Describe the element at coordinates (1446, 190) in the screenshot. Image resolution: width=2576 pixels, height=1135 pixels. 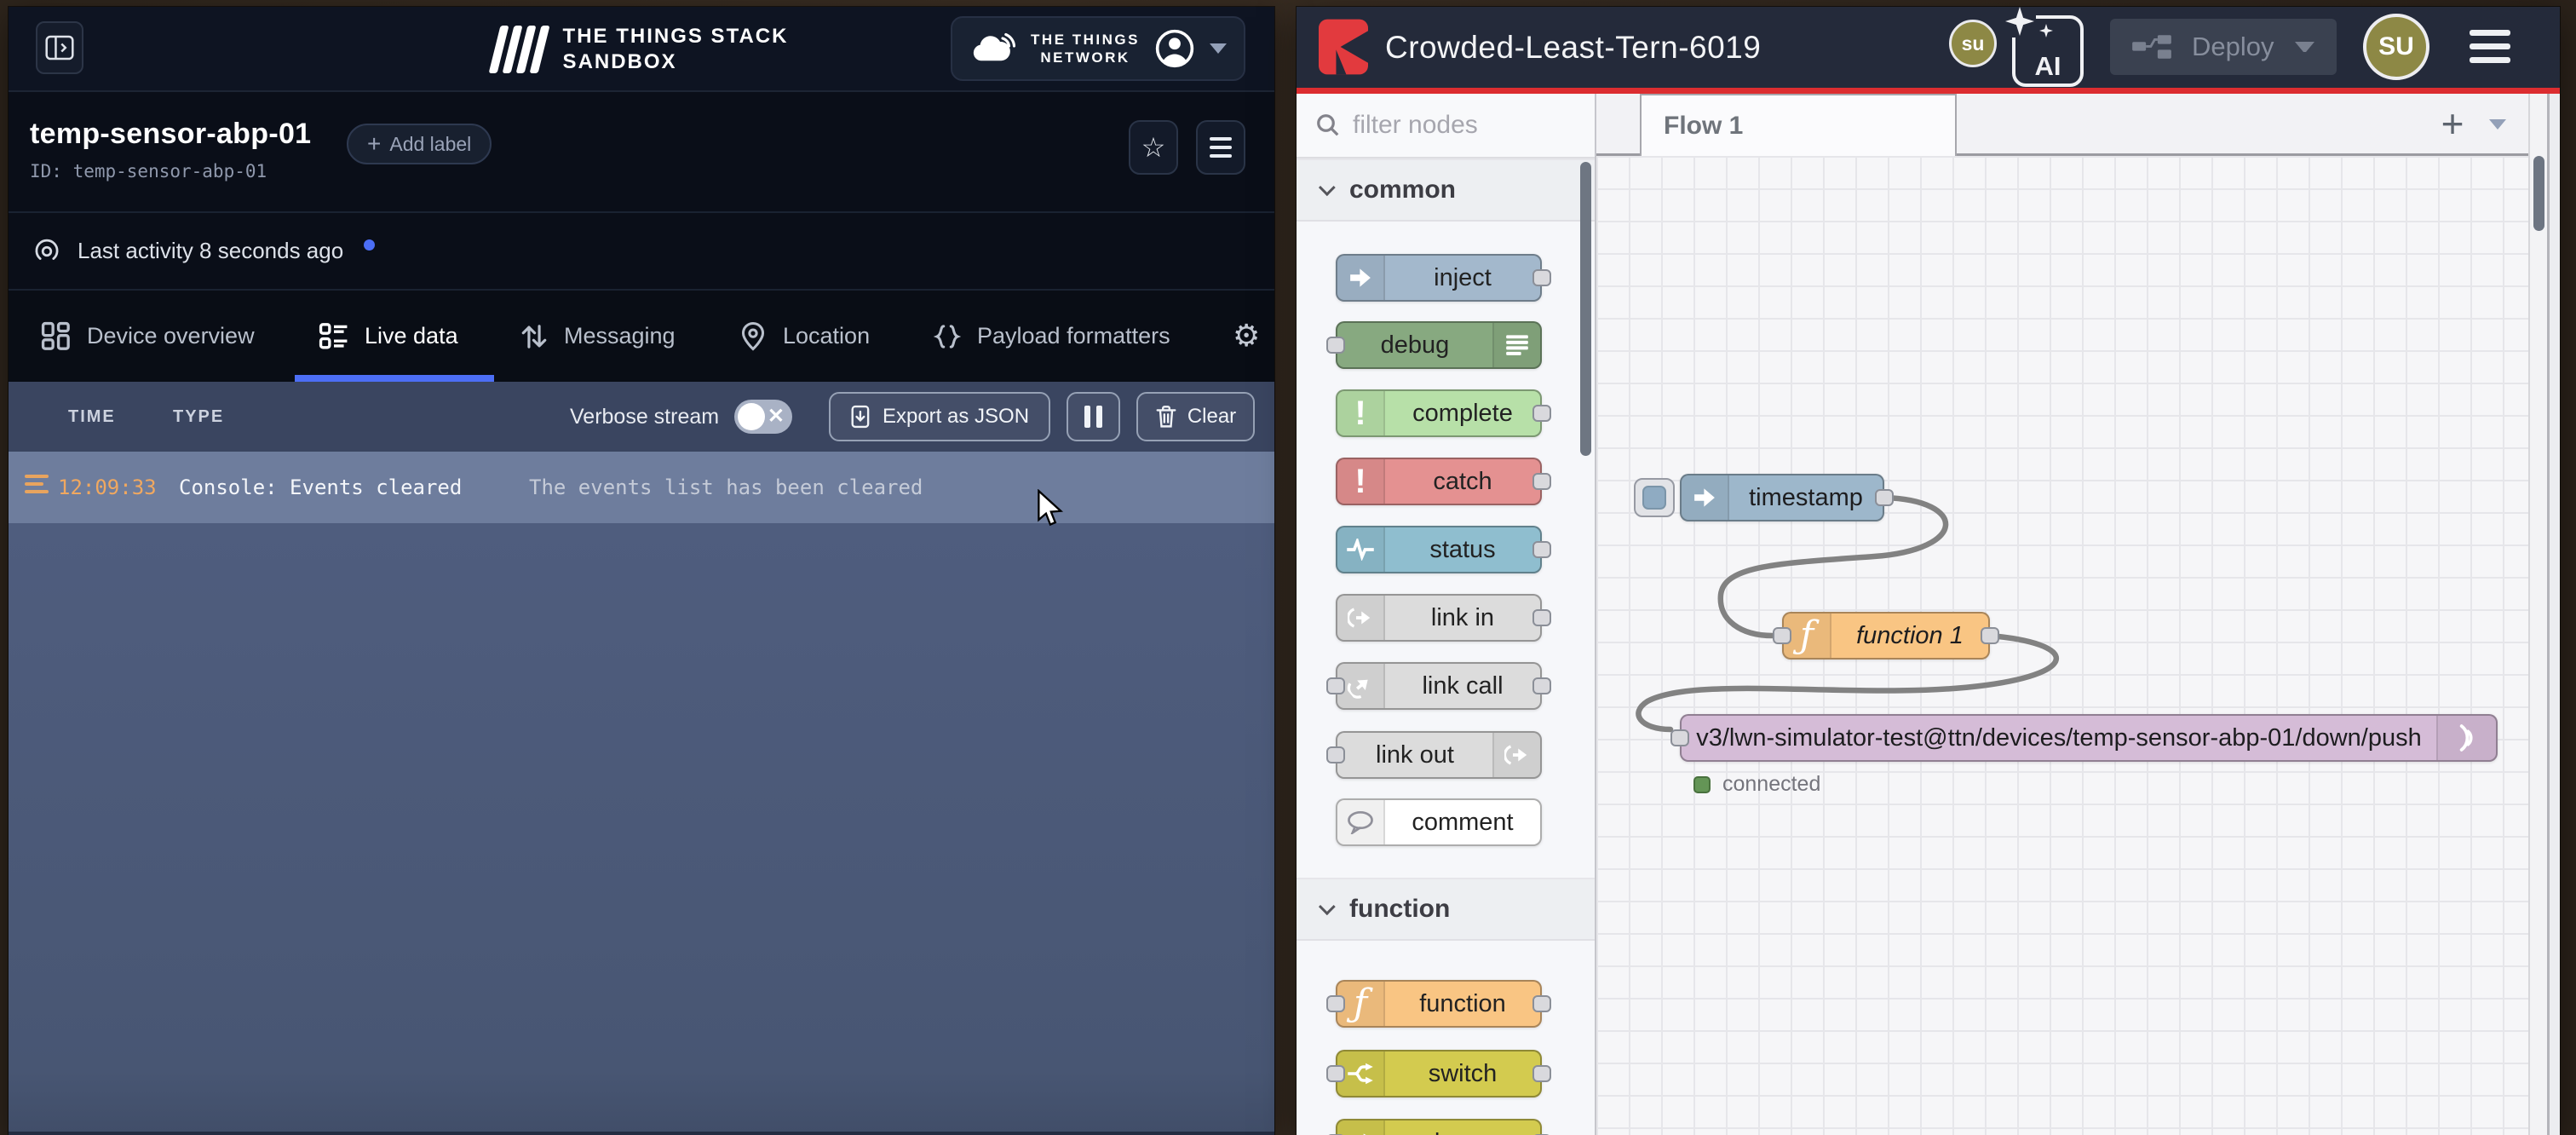
I see `palette-category-common: common` at that location.